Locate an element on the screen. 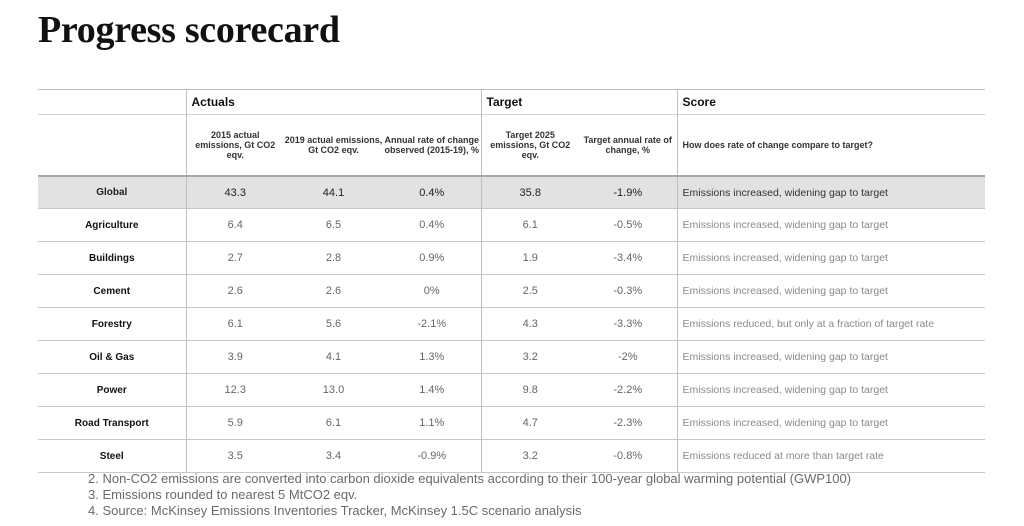 This screenshot has height=526, width=1024. col-header-2019: 2019 actual emissions, Gt CO2 eqv. is located at coordinates (333, 145).